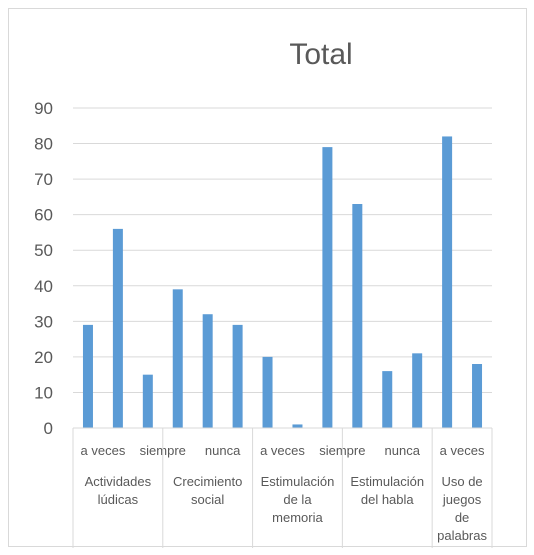 The height and width of the screenshot is (555, 534). I want to click on group-label: juegos, so click(462, 499).